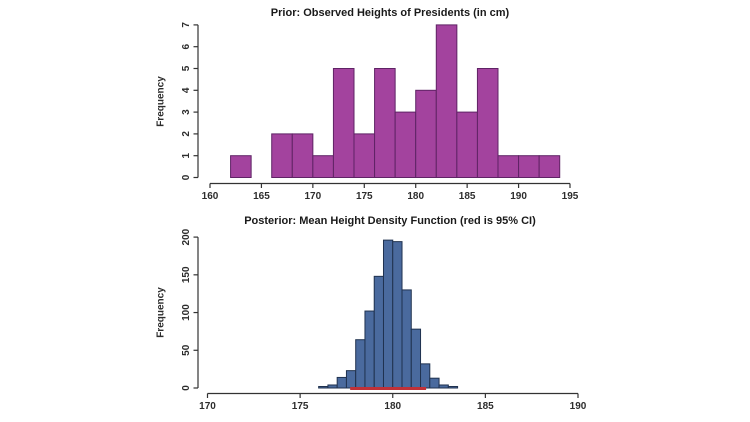  Describe the element at coordinates (186, 25) in the screenshot. I see `y-tick-label: 7` at that location.